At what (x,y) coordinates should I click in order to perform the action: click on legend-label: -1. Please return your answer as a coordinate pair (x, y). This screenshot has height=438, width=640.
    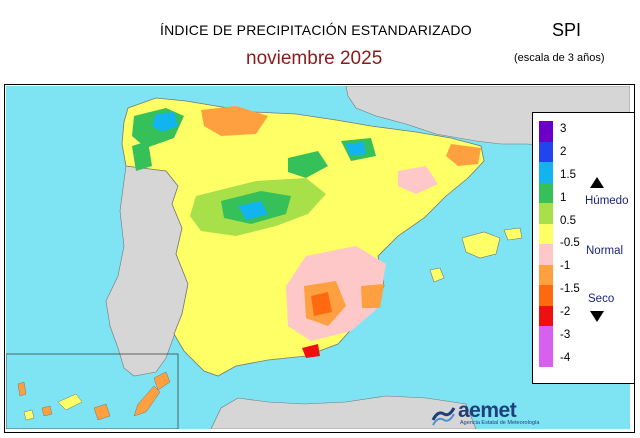
    Looking at the image, I should click on (565, 266).